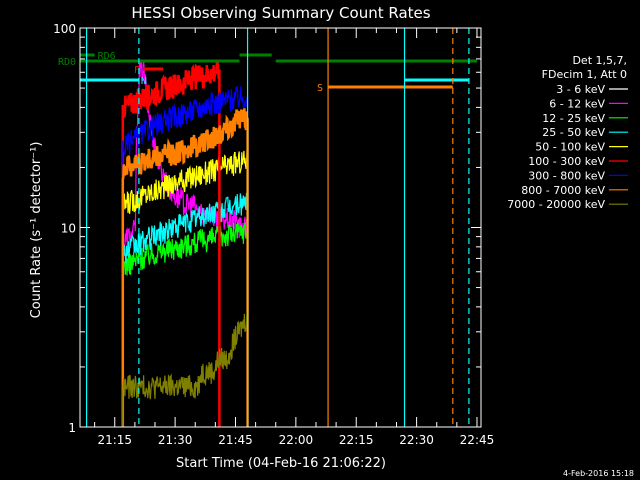 Image resolution: width=640 pixels, height=480 pixels. What do you see at coordinates (64, 29) in the screenshot?
I see `y-tick-label-2: 100` at bounding box center [64, 29].